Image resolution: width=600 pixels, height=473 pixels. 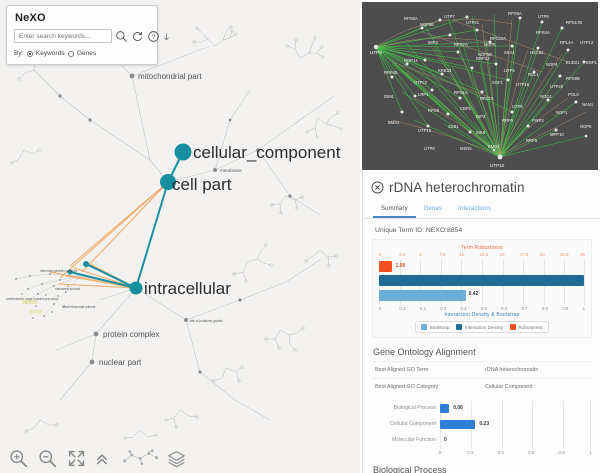 I want to click on layers-icon, so click(x=176, y=458).